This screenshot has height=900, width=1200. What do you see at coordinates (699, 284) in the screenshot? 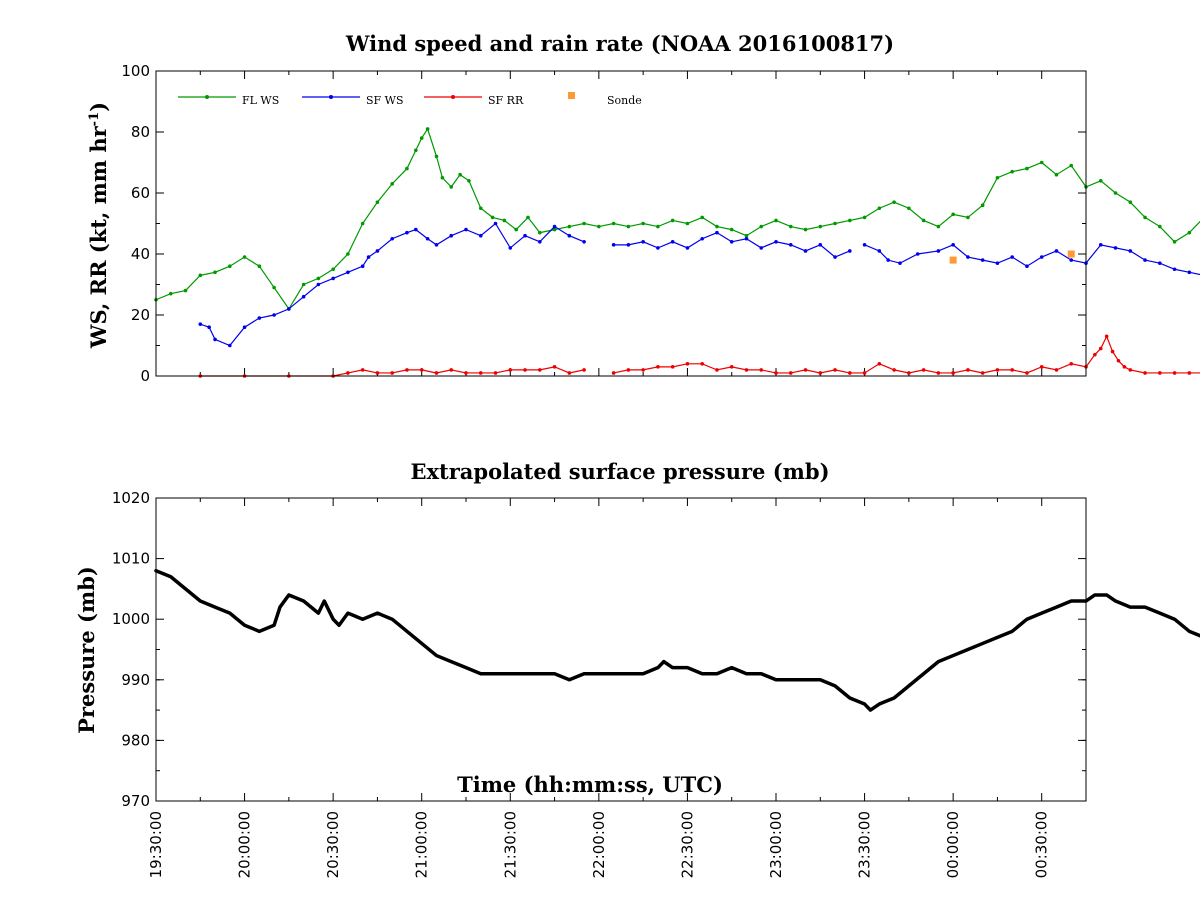
I see `series-sf-ws` at bounding box center [699, 284].